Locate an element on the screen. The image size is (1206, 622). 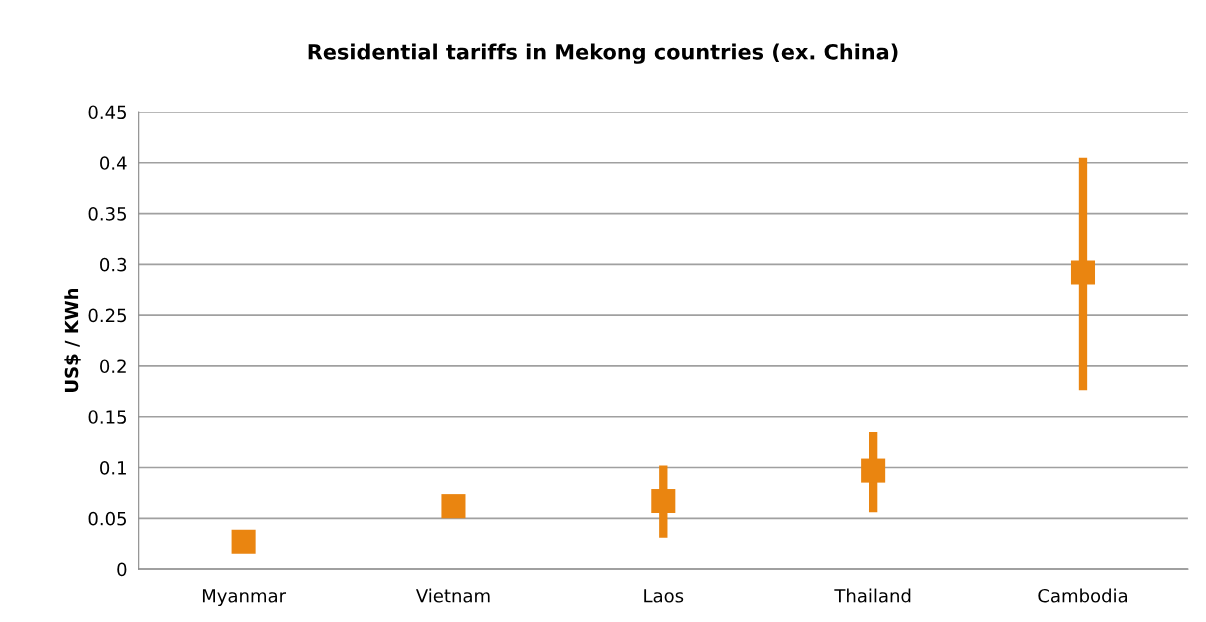
x-tick-label: Vietnam is located at coordinates (452, 595).